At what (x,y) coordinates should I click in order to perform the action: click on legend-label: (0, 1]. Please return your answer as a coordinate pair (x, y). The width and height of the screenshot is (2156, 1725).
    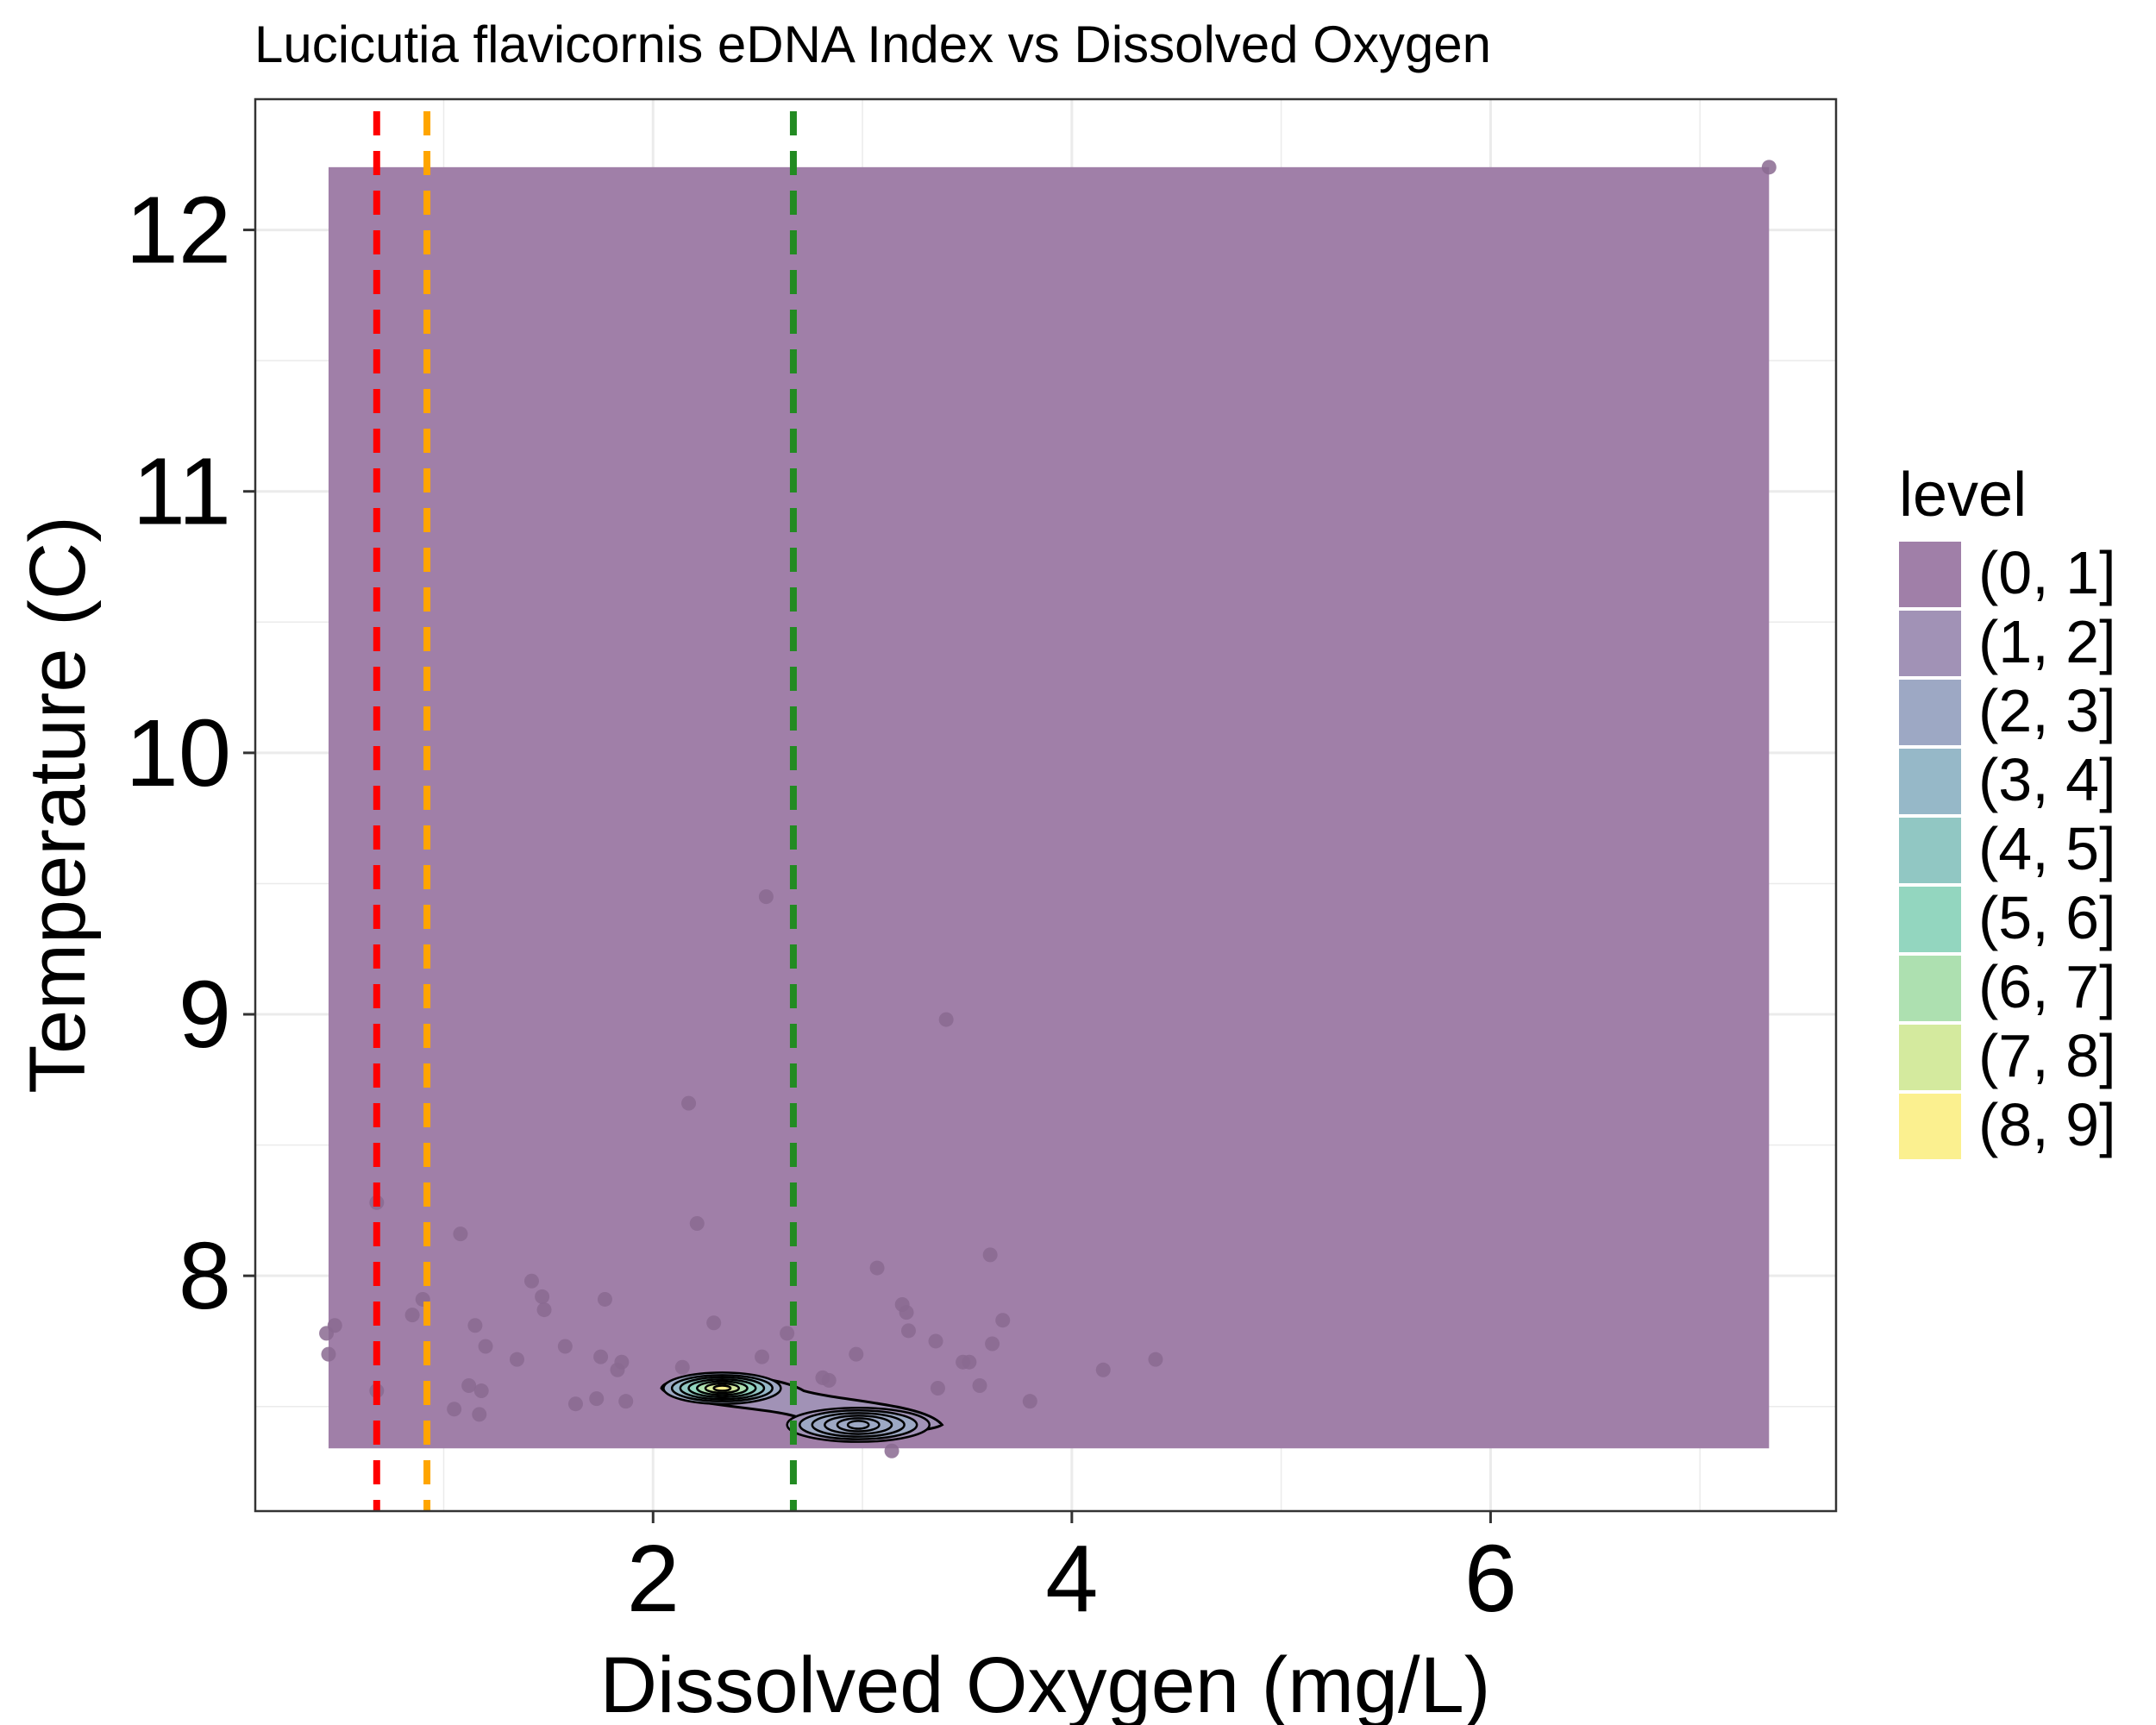
    Looking at the image, I should click on (2047, 572).